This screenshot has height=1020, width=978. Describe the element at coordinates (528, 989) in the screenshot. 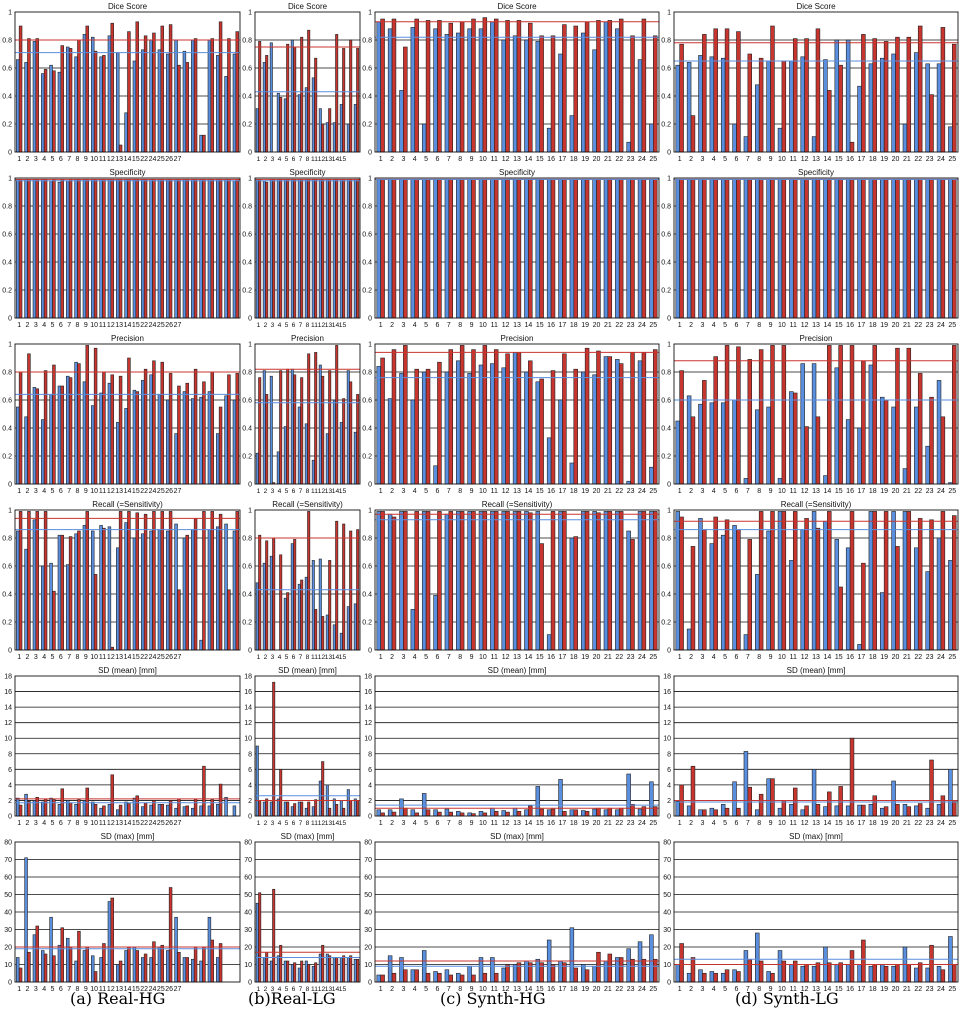

I see `x-tick-label: 14` at that location.